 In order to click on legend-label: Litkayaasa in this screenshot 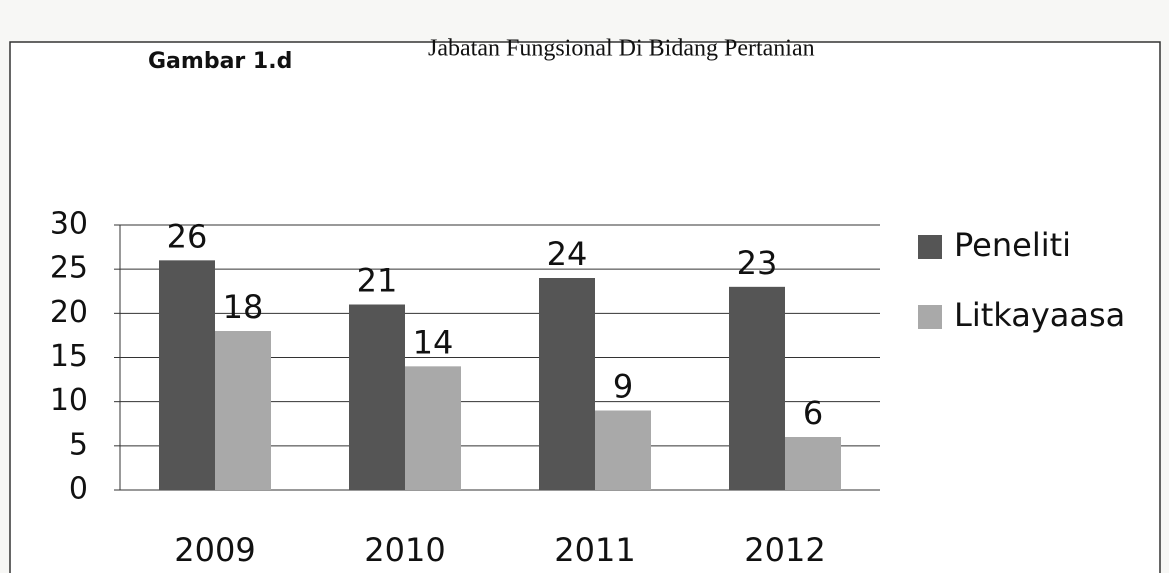, I will do `click(1039, 315)`.